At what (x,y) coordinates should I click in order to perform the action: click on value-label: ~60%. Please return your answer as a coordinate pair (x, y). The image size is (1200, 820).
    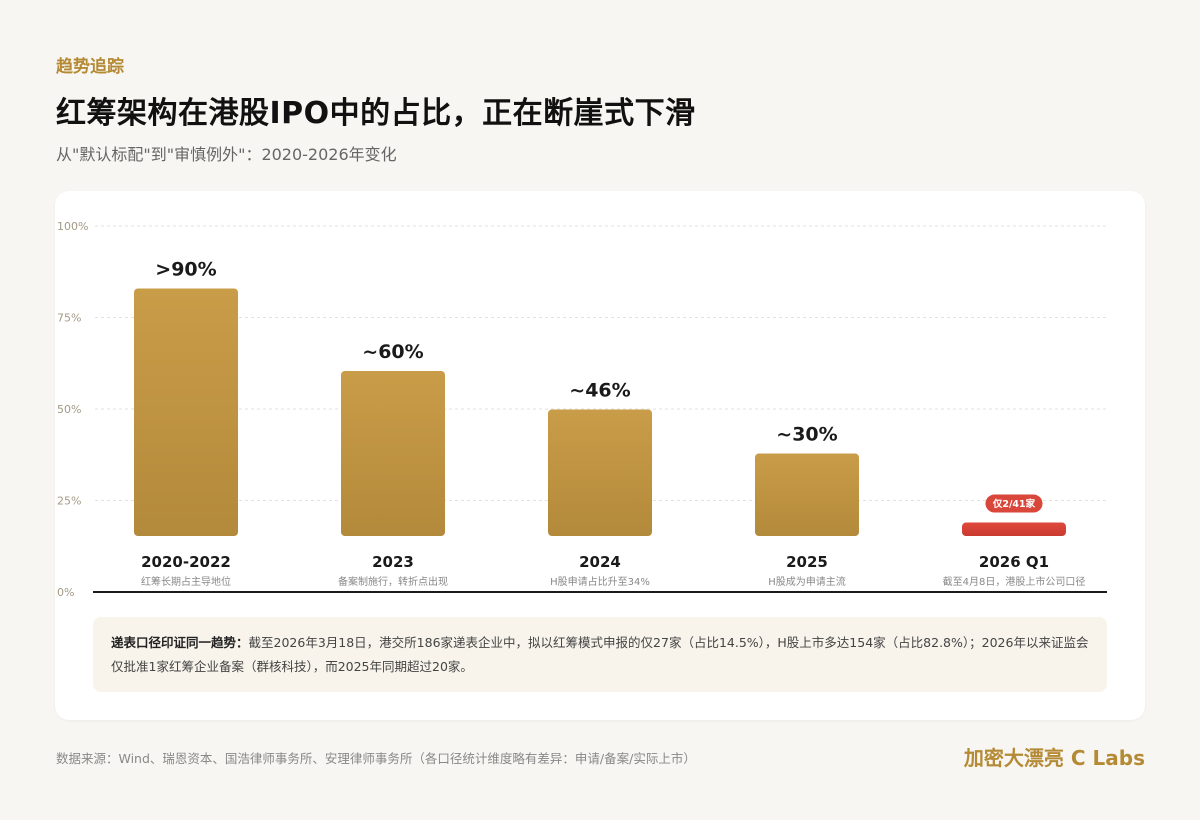
    Looking at the image, I should click on (392, 352).